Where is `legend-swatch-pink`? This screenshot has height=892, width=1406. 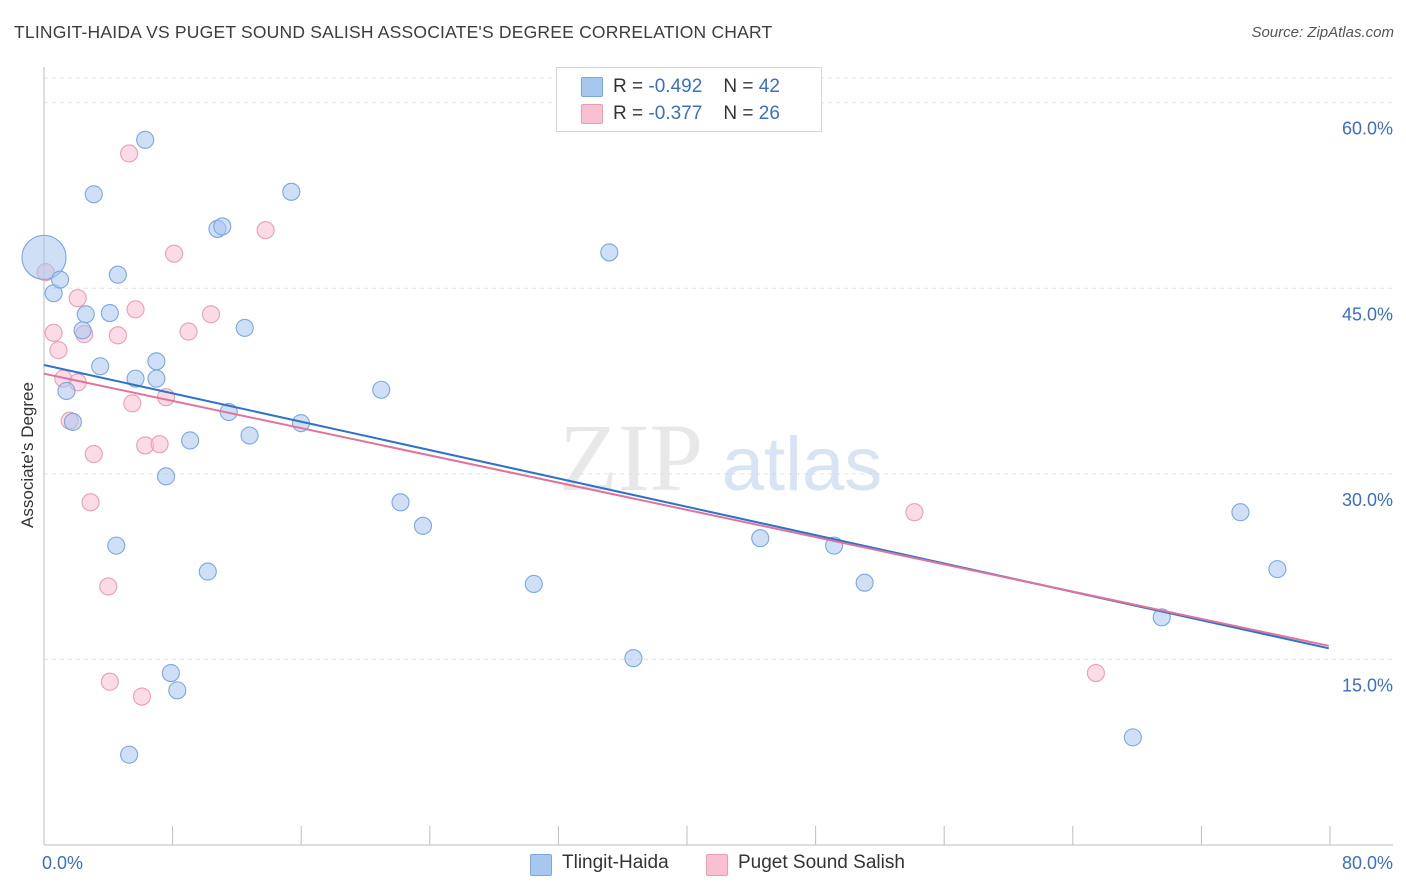 legend-swatch-pink is located at coordinates (592, 114).